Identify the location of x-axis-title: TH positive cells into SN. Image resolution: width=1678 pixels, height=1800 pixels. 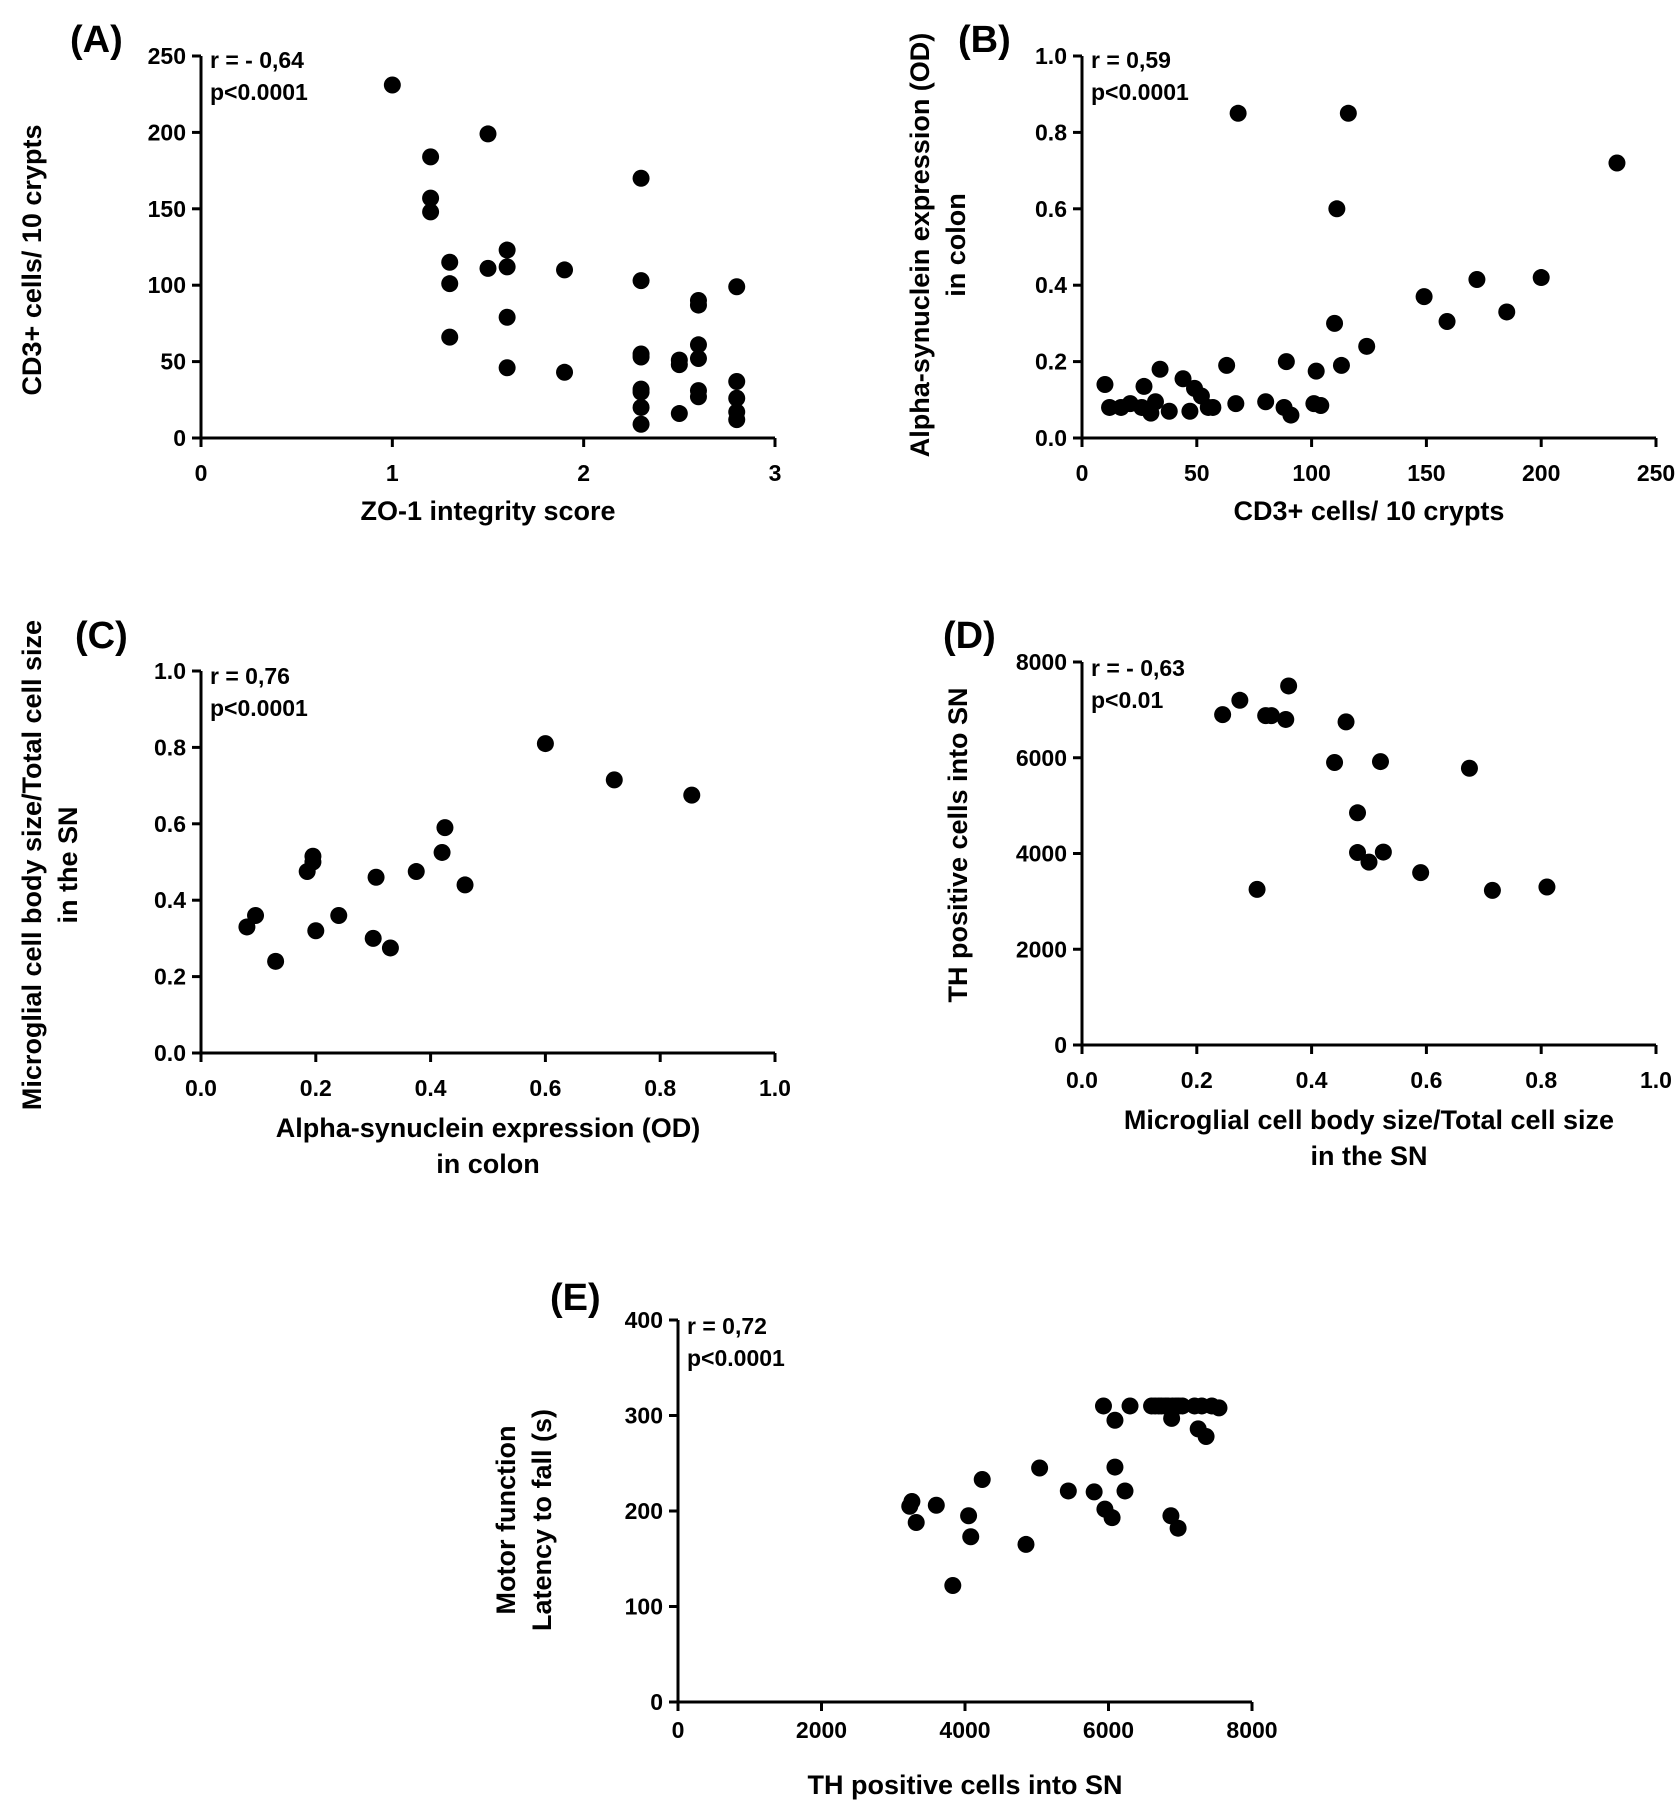
(964, 1785).